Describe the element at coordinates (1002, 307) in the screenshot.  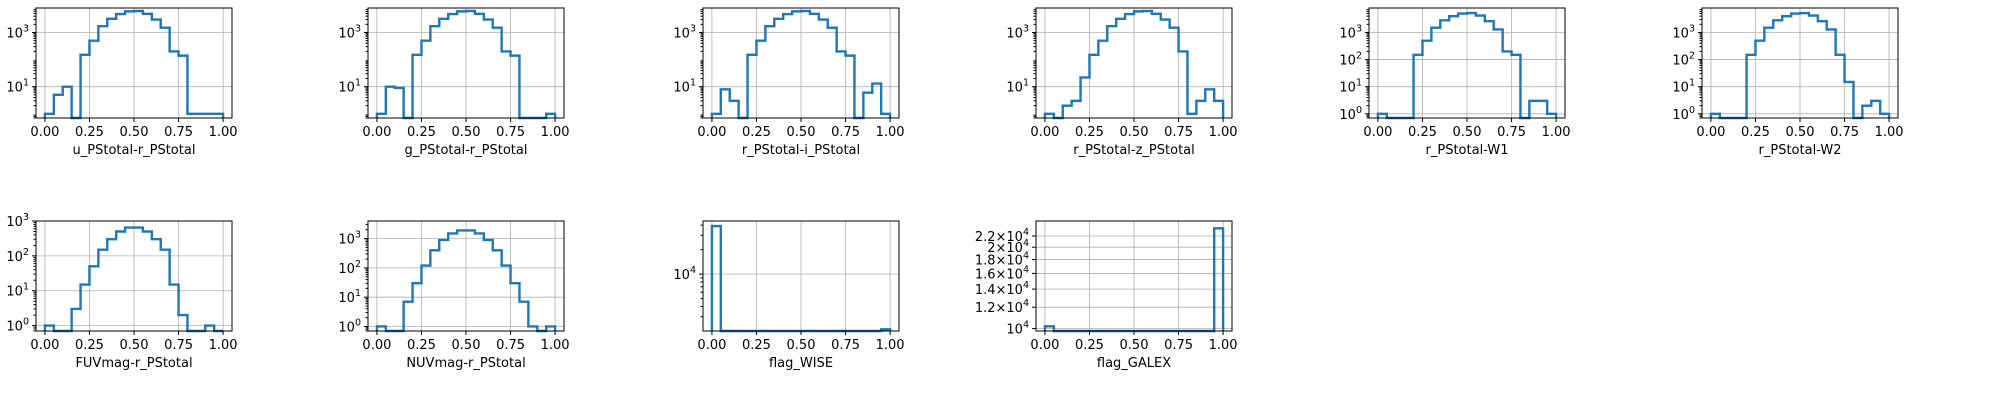
I see `y-tick-label: 1.2×10⁴` at that location.